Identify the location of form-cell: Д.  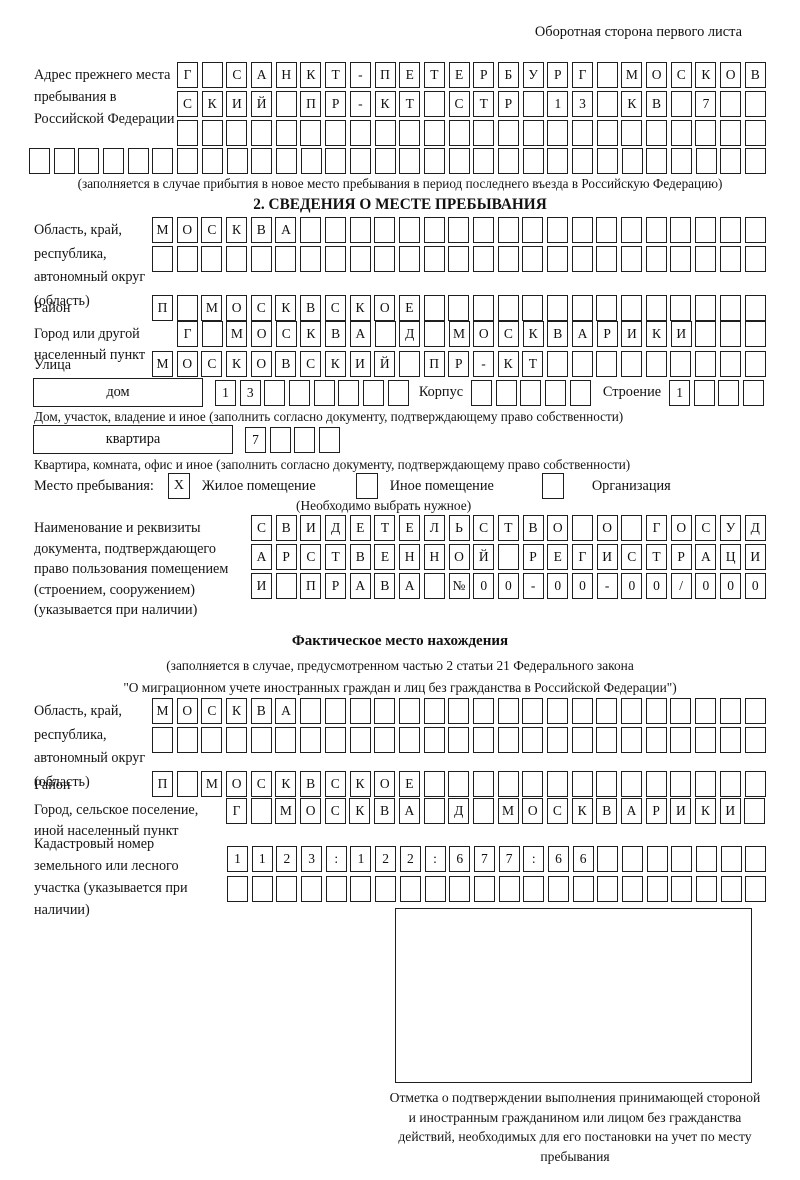
(755, 528).